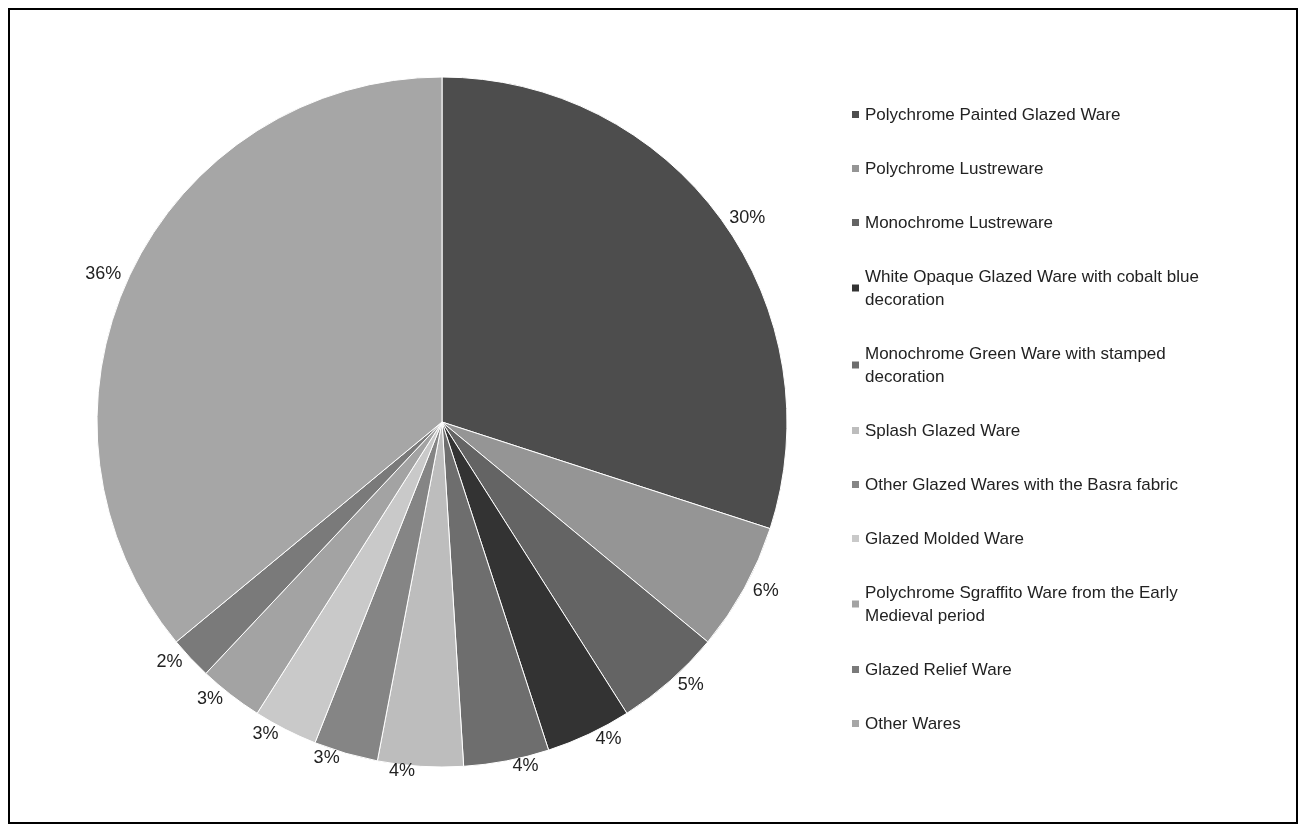  I want to click on data-label: 2%, so click(169, 660).